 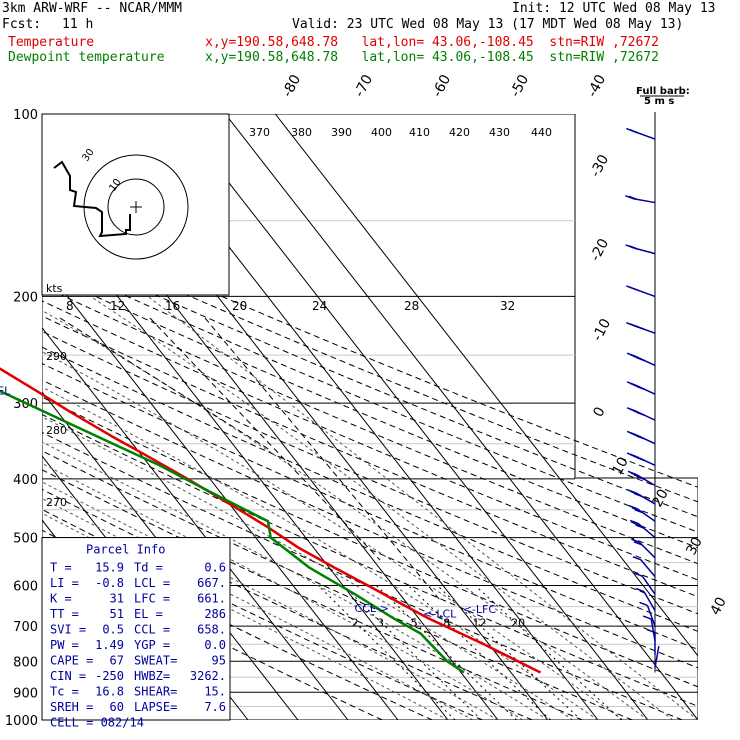 I want to click on parcel-info-label: YGP =, so click(x=152, y=645).